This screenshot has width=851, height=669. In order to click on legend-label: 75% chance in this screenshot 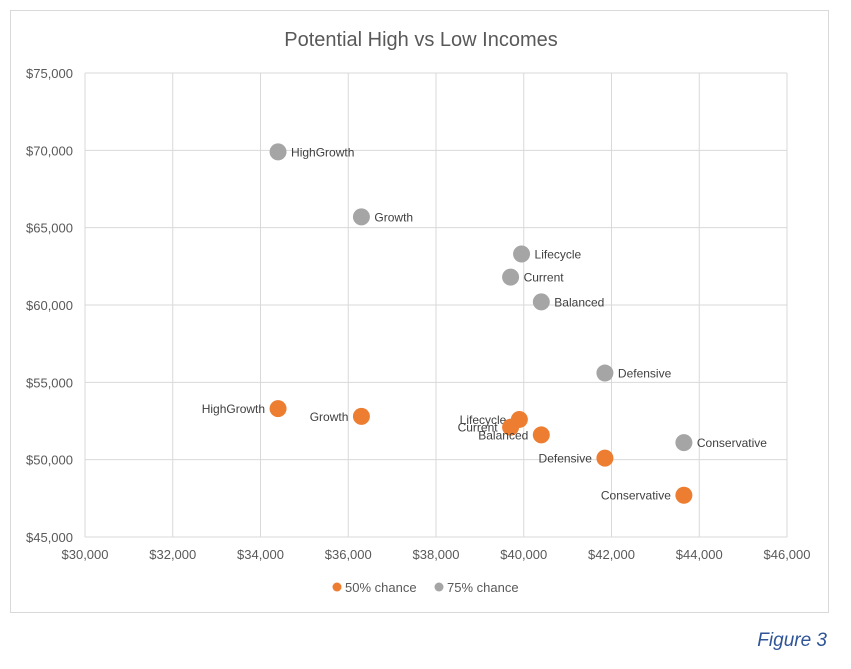, I will do `click(483, 587)`.